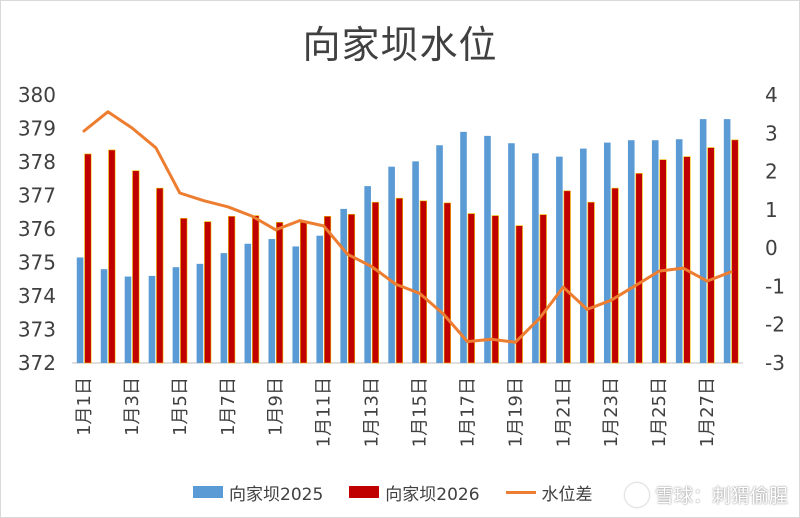 The width and height of the screenshot is (800, 518). I want to click on y-left-tick-label: 376, so click(37, 229).